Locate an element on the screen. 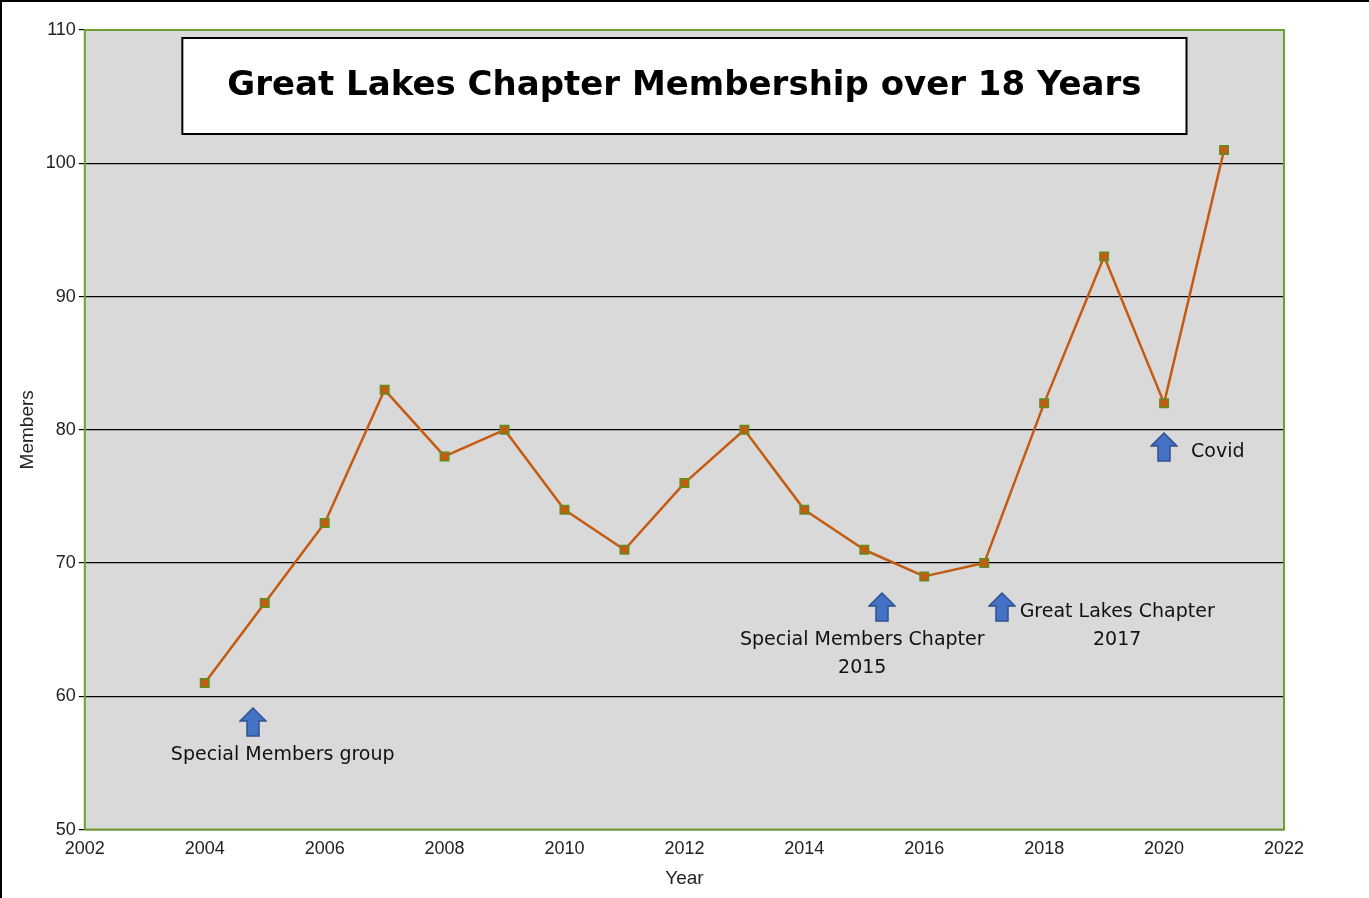 Image resolution: width=1369 pixels, height=898 pixels. y-tick-label: 90 is located at coordinates (65, 295).